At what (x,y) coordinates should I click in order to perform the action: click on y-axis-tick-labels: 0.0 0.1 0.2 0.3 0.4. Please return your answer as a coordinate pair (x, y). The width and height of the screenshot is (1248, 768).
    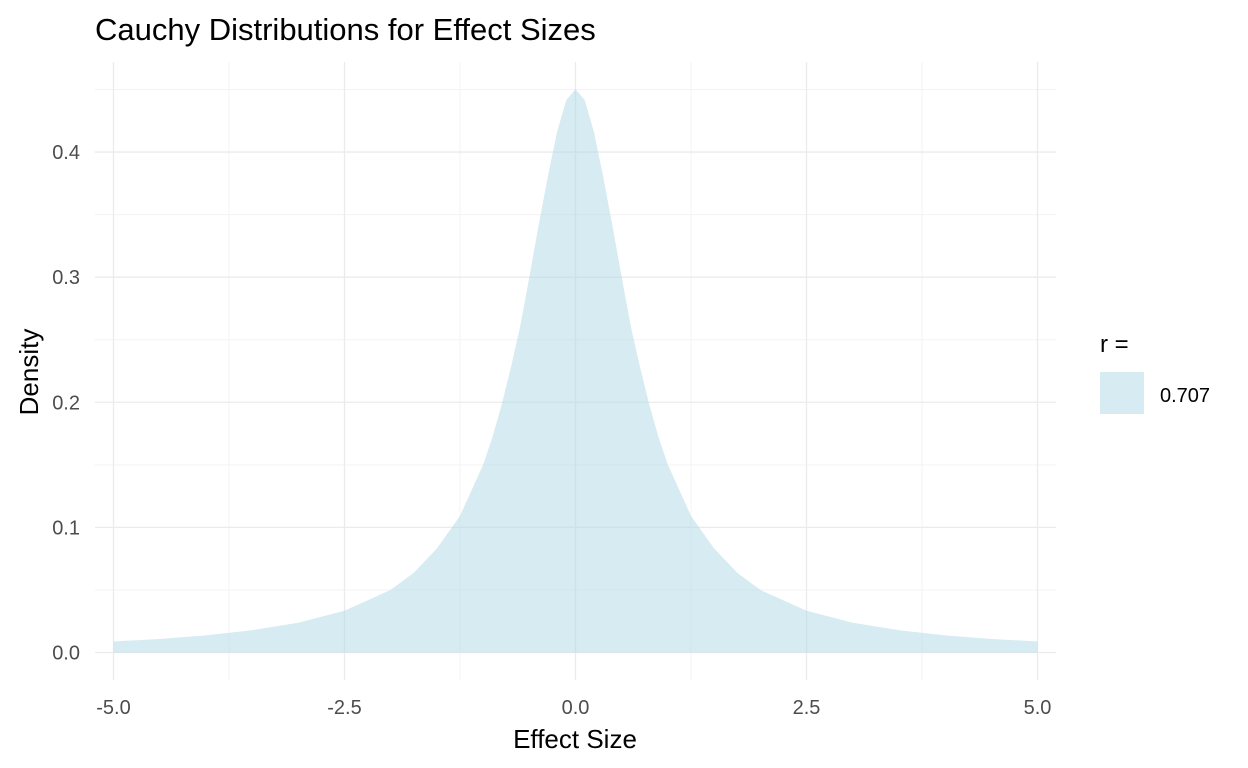
    Looking at the image, I should click on (66, 403).